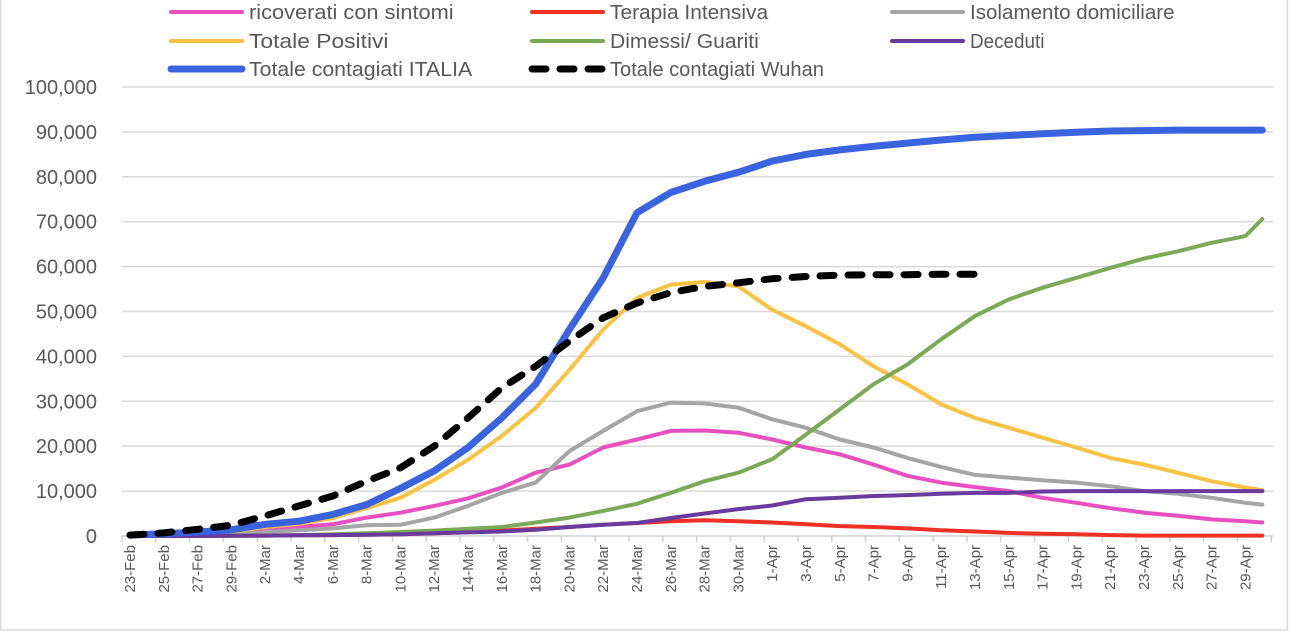 The image size is (1290, 634). I want to click on y-tick-label: 10,000, so click(66, 492).